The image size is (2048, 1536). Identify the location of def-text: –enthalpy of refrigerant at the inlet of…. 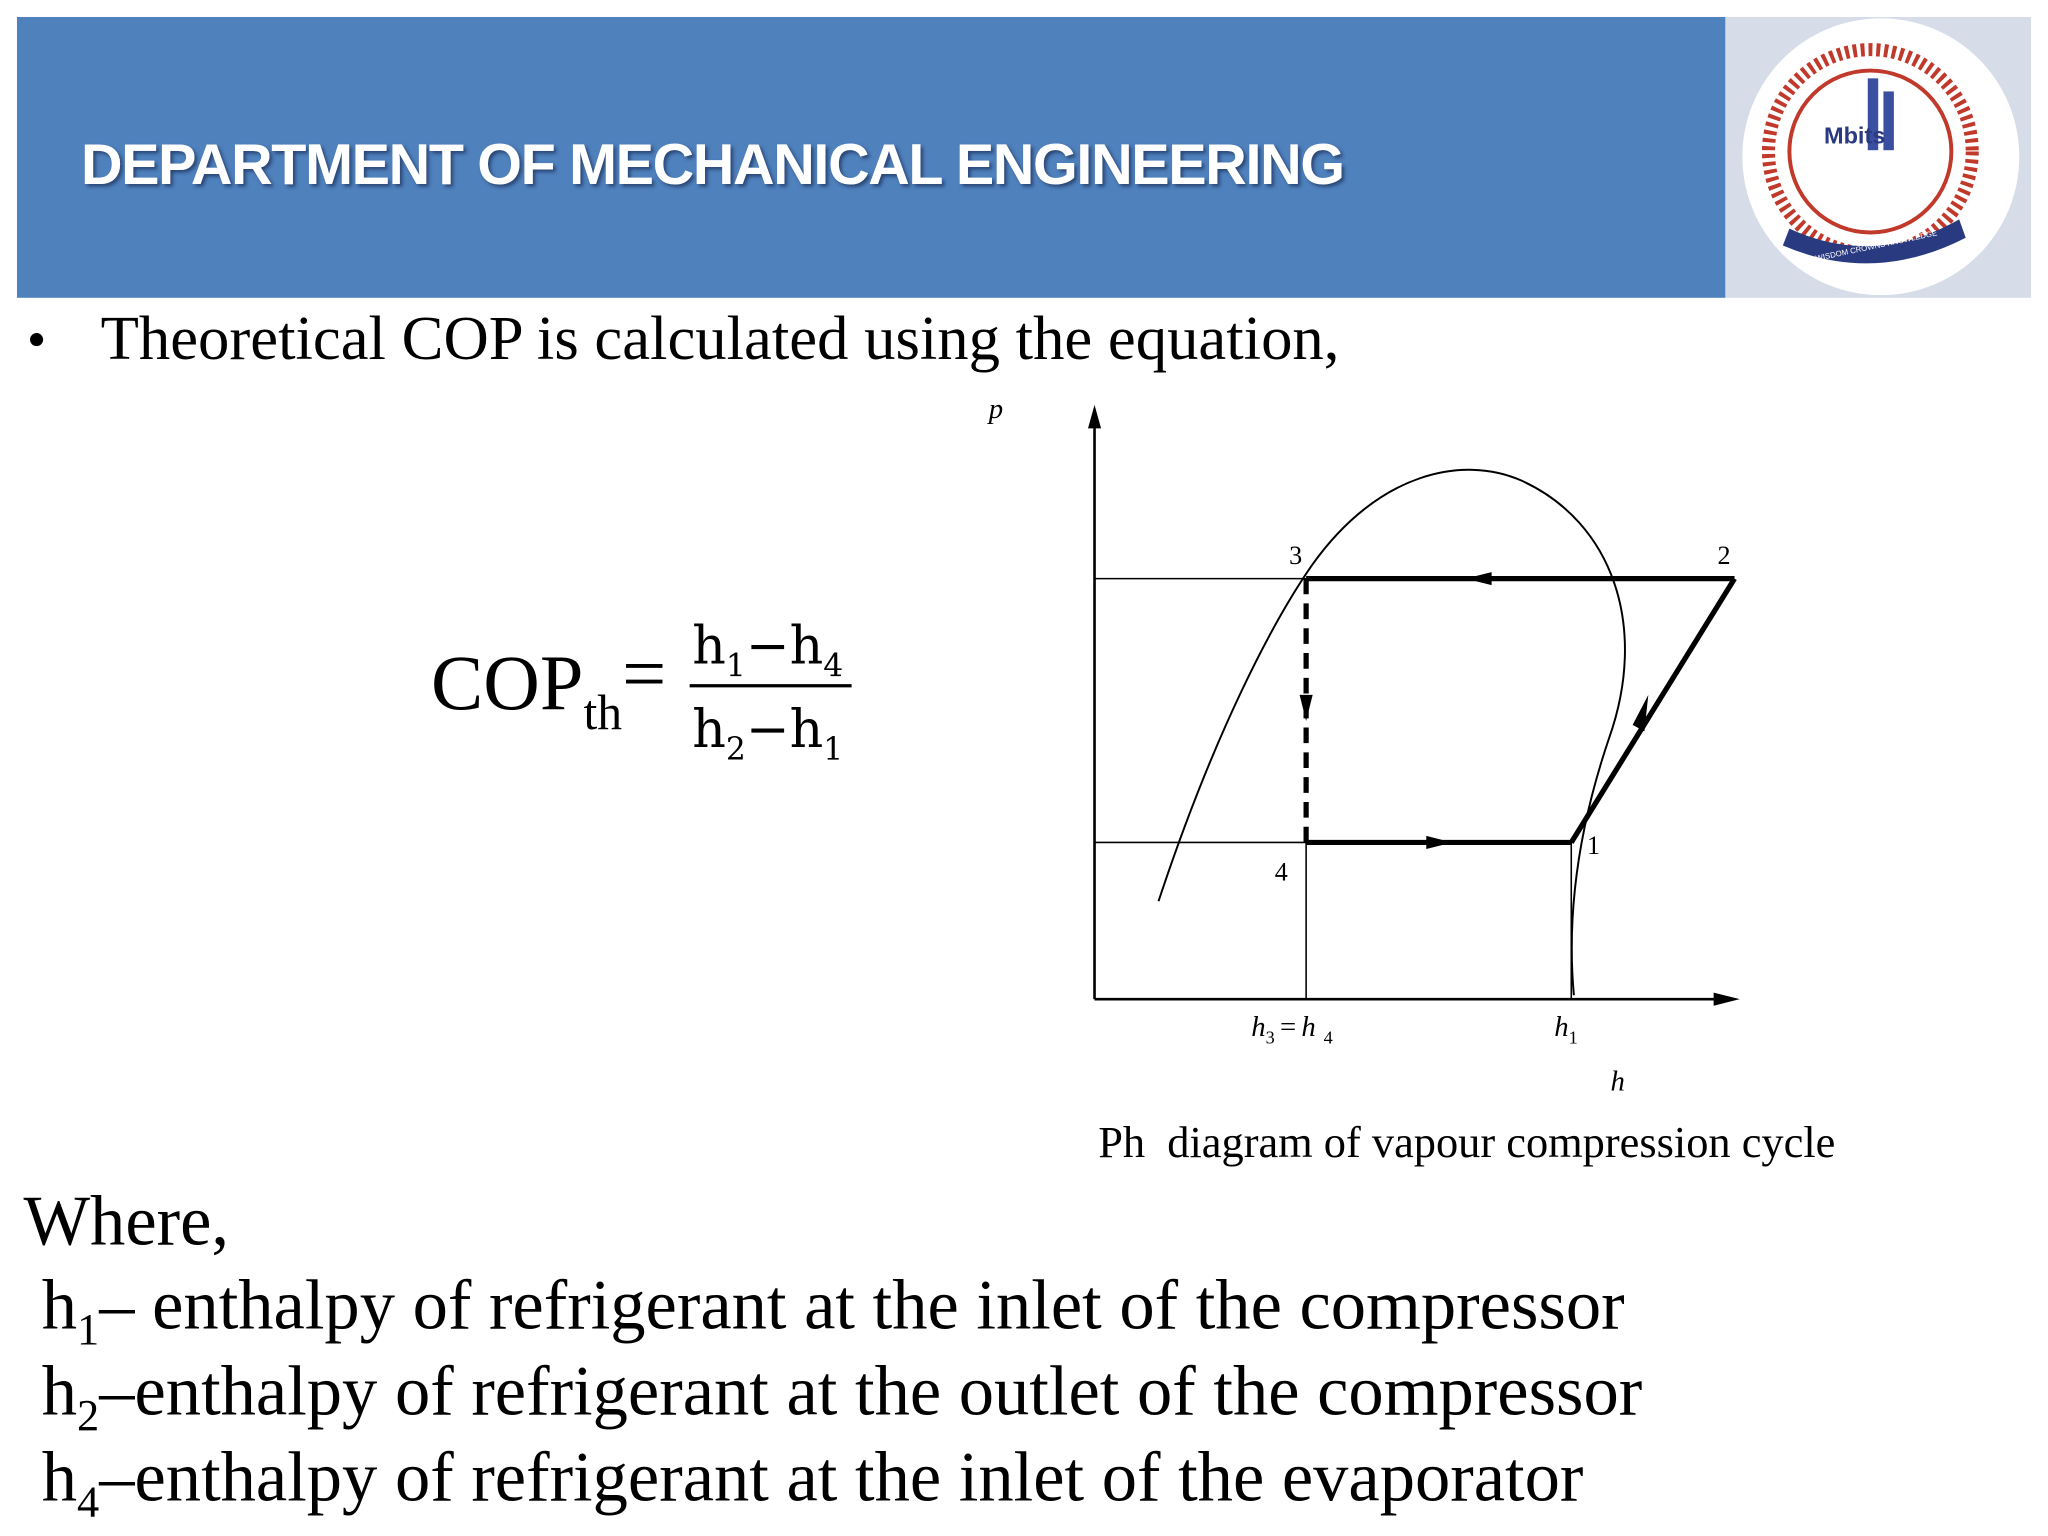
(840, 1478).